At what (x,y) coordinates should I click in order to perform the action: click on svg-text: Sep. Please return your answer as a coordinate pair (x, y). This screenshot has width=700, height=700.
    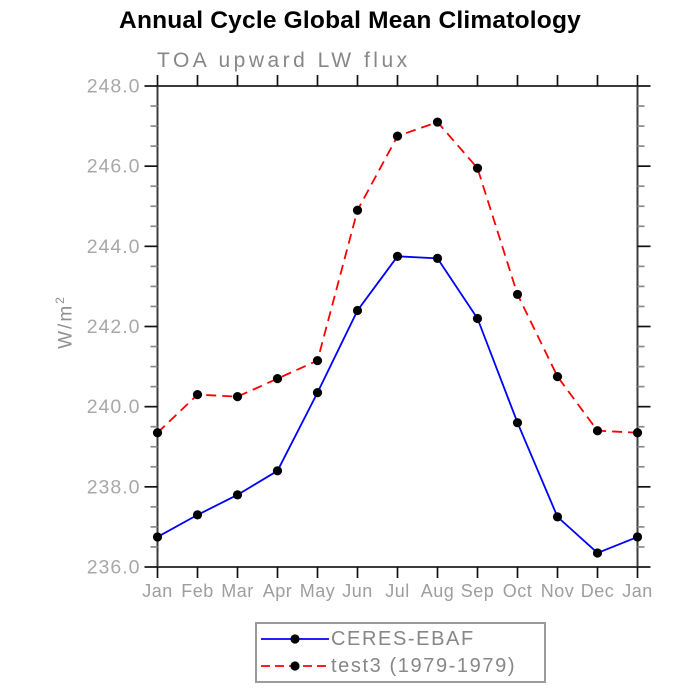
    Looking at the image, I should click on (478, 591).